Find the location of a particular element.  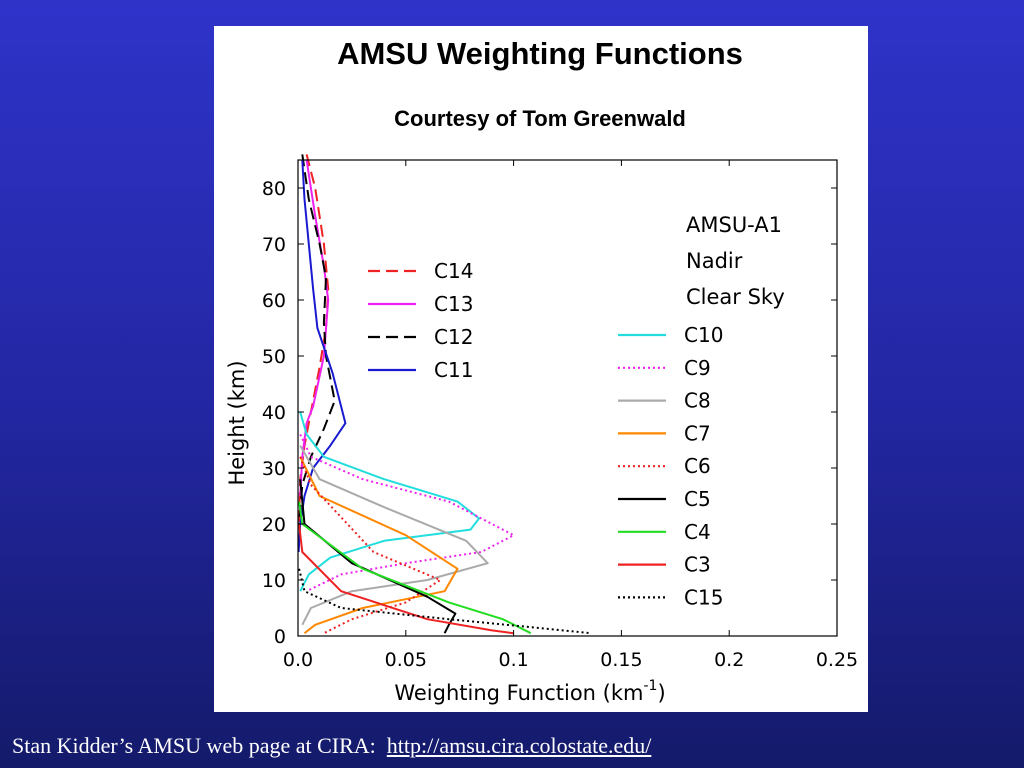

y-tick-label: 80 is located at coordinates (274, 189).